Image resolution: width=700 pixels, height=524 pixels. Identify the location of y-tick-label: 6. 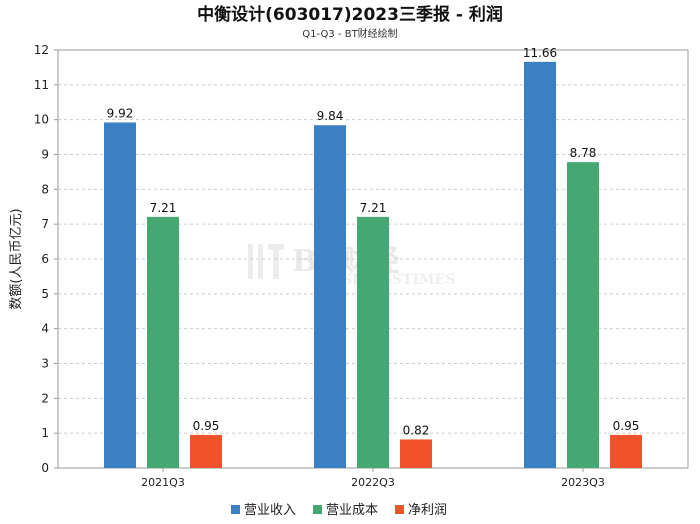
(45, 259).